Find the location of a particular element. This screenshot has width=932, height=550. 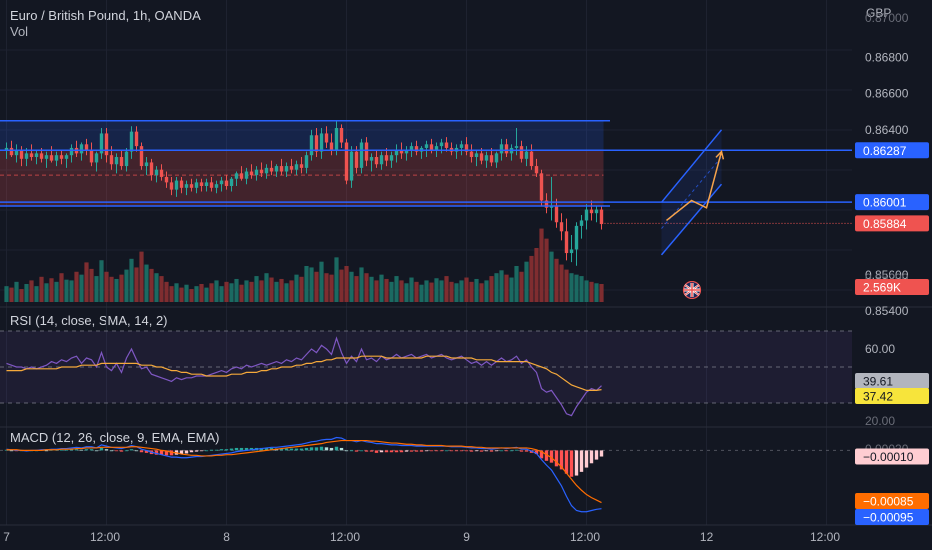

price-tick-label: 0.85400 is located at coordinates (887, 311).